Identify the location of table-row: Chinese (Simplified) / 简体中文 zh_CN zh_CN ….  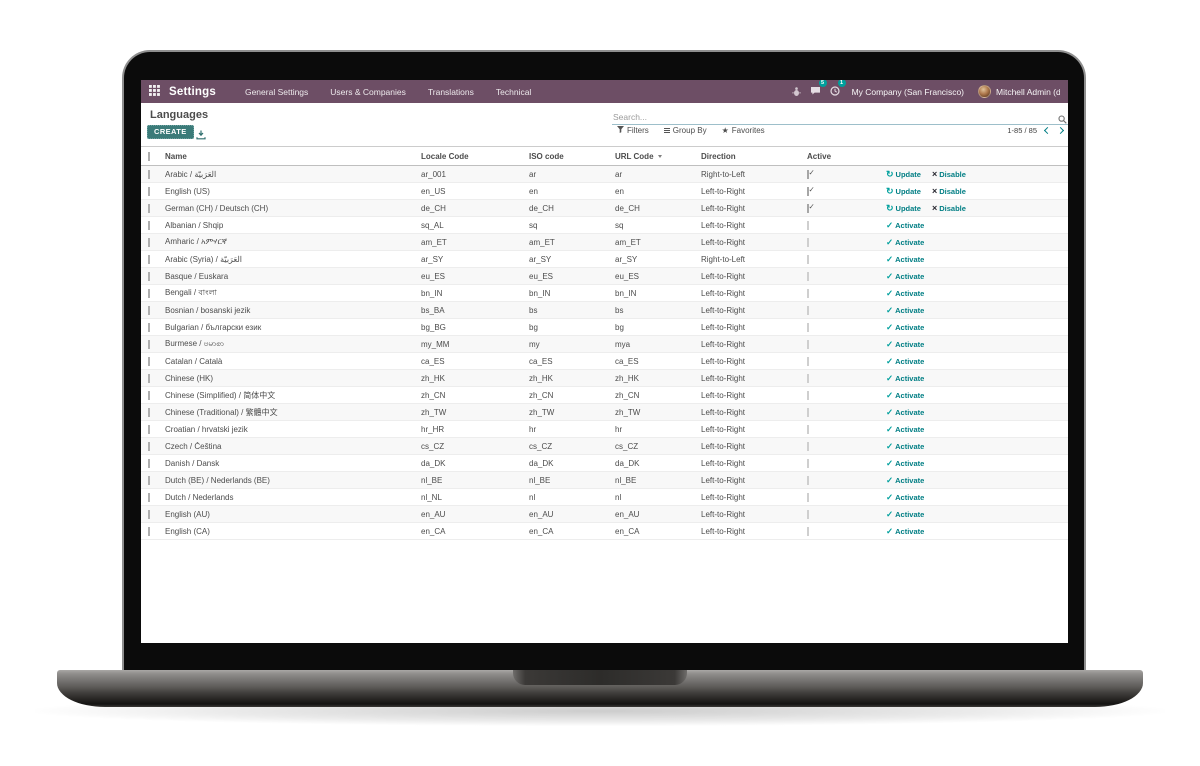
(604, 395).